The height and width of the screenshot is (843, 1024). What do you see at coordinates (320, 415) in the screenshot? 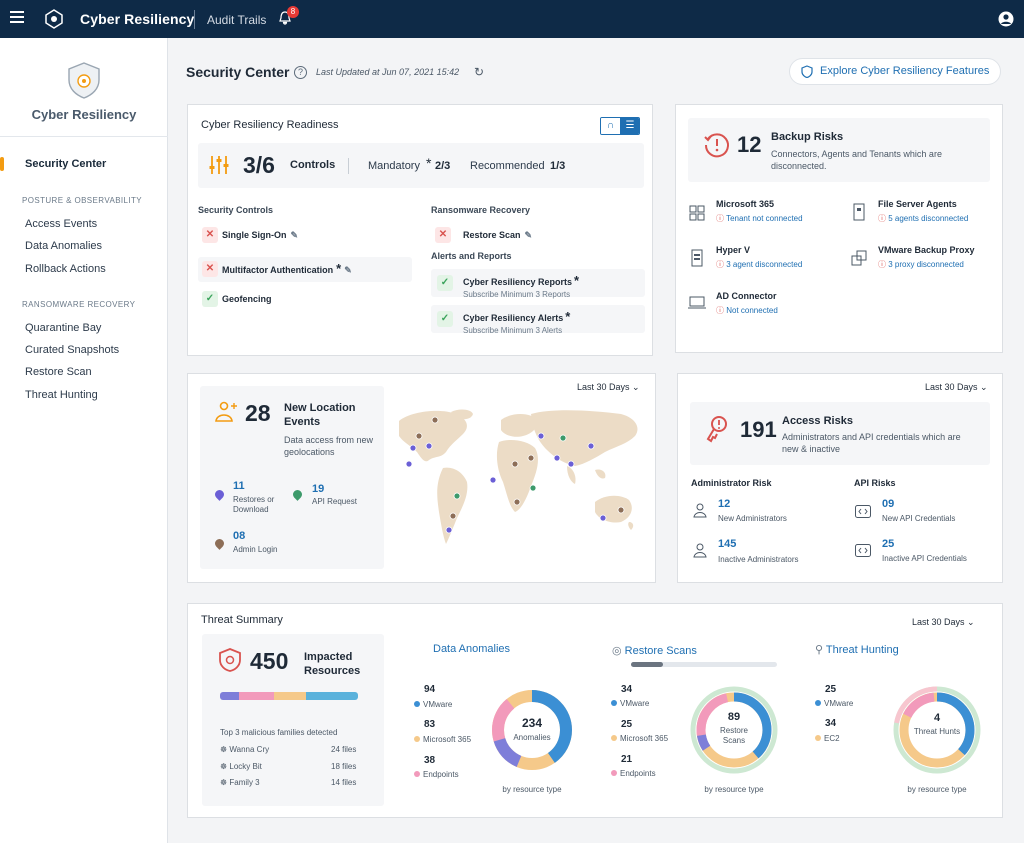
I see `location-title: New Location Events` at bounding box center [320, 415].